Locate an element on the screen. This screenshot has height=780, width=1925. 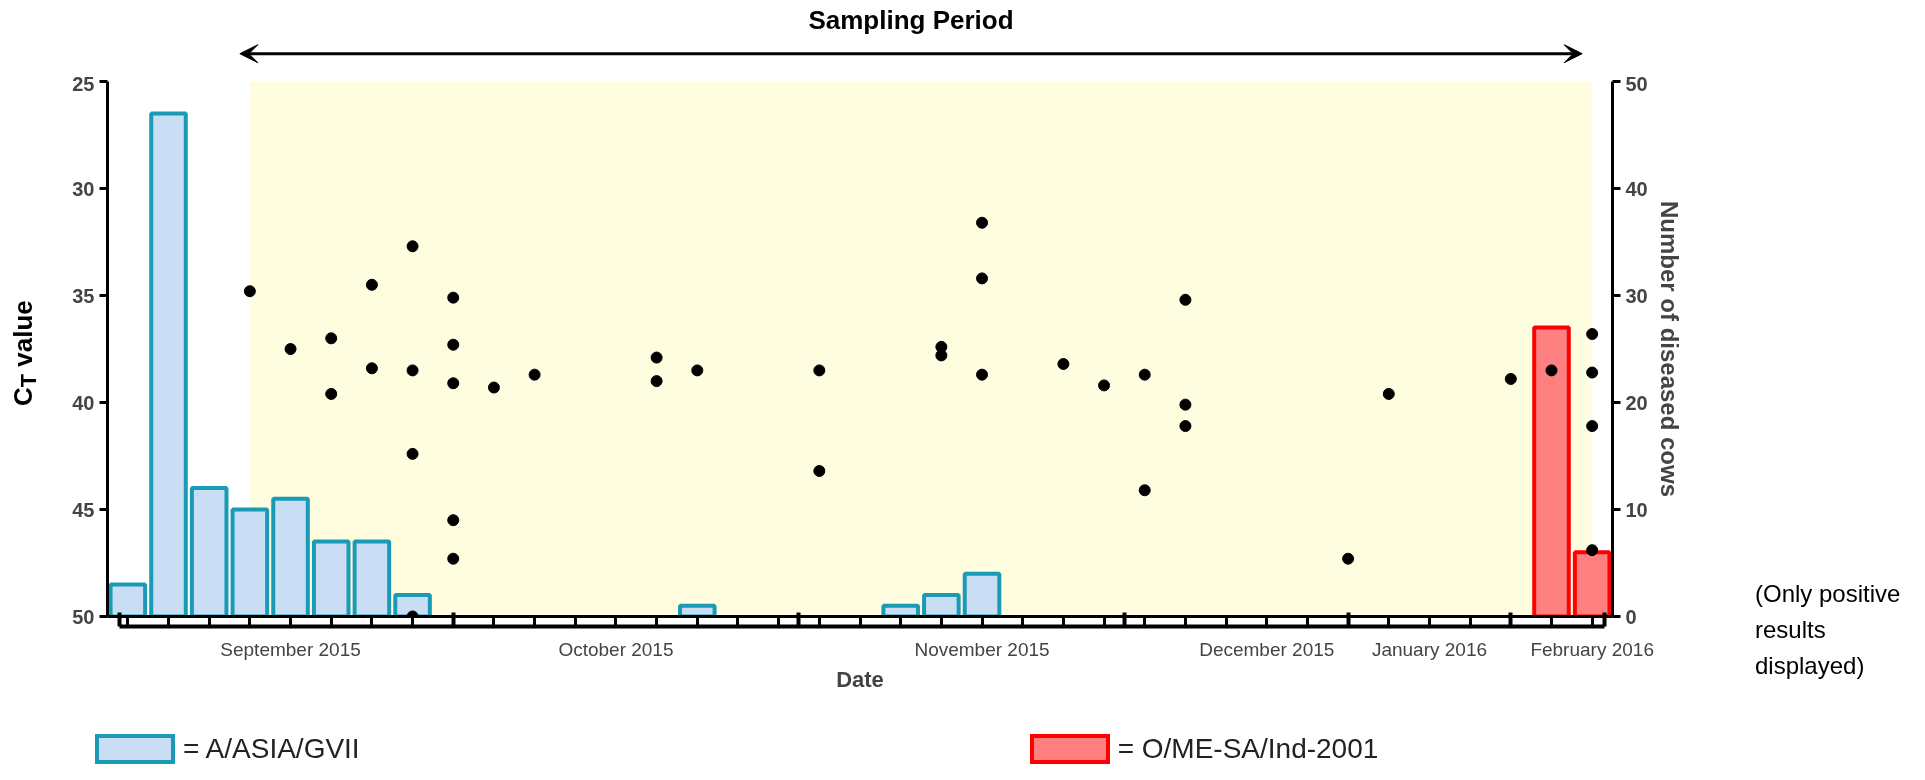
x-tick-label: September 2015 is located at coordinates (290, 649).